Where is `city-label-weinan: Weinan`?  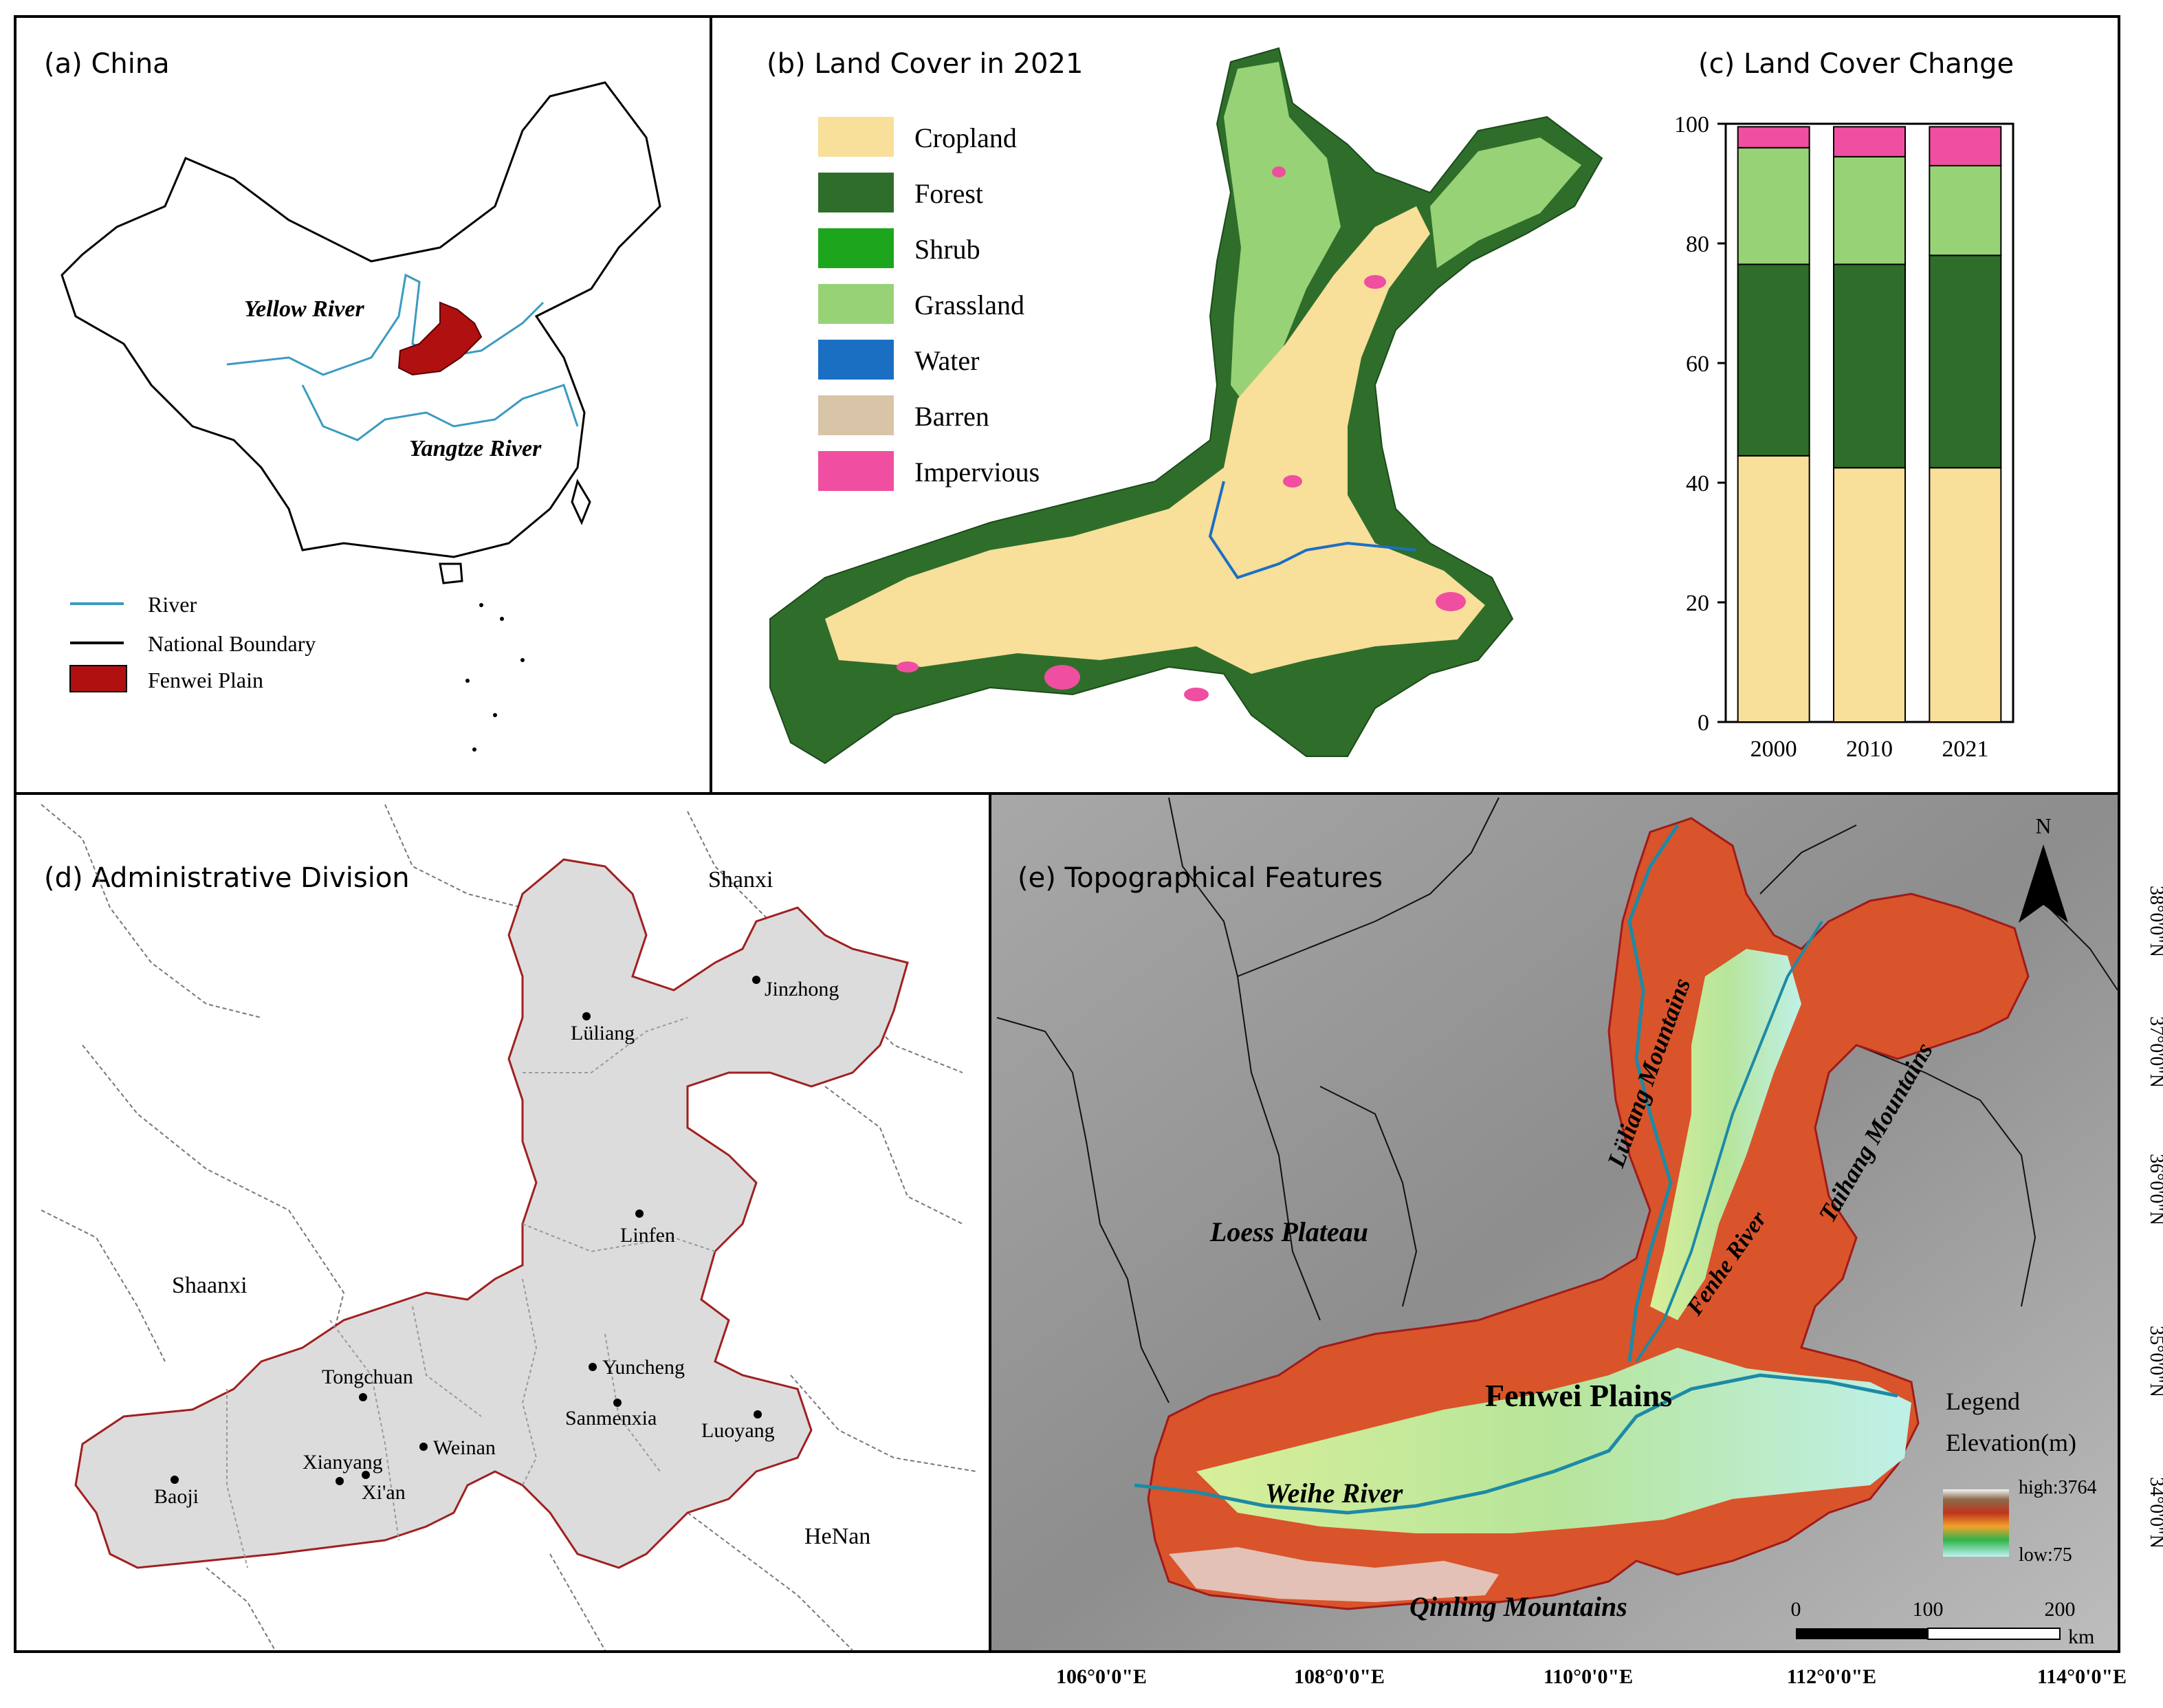
city-label-weinan: Weinan is located at coordinates (464, 1447).